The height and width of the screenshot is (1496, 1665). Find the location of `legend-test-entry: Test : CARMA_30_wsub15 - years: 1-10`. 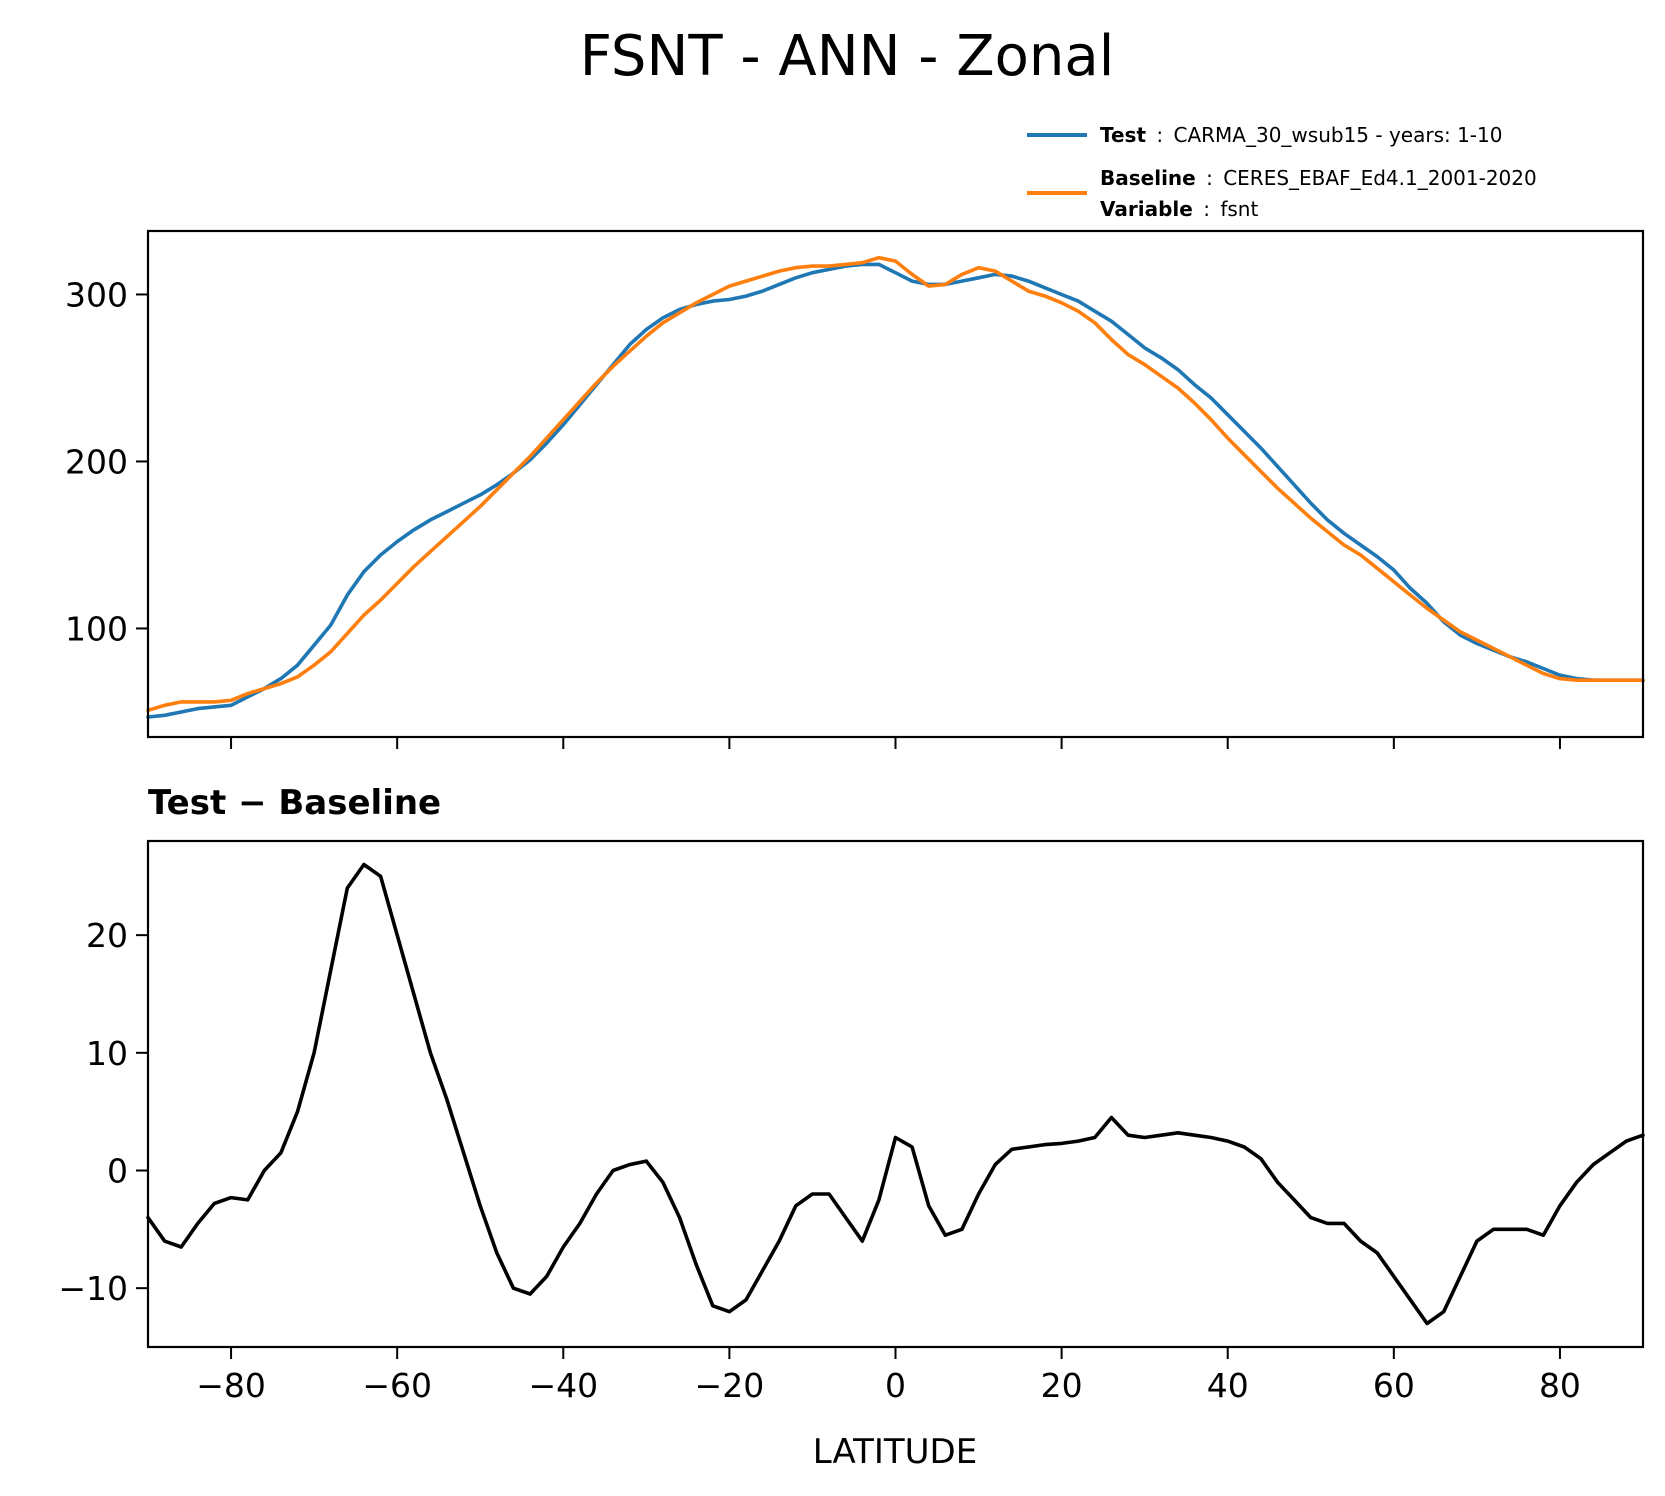

legend-test-entry: Test : CARMA_30_wsub15 - years: 1-10 is located at coordinates (1301, 135).